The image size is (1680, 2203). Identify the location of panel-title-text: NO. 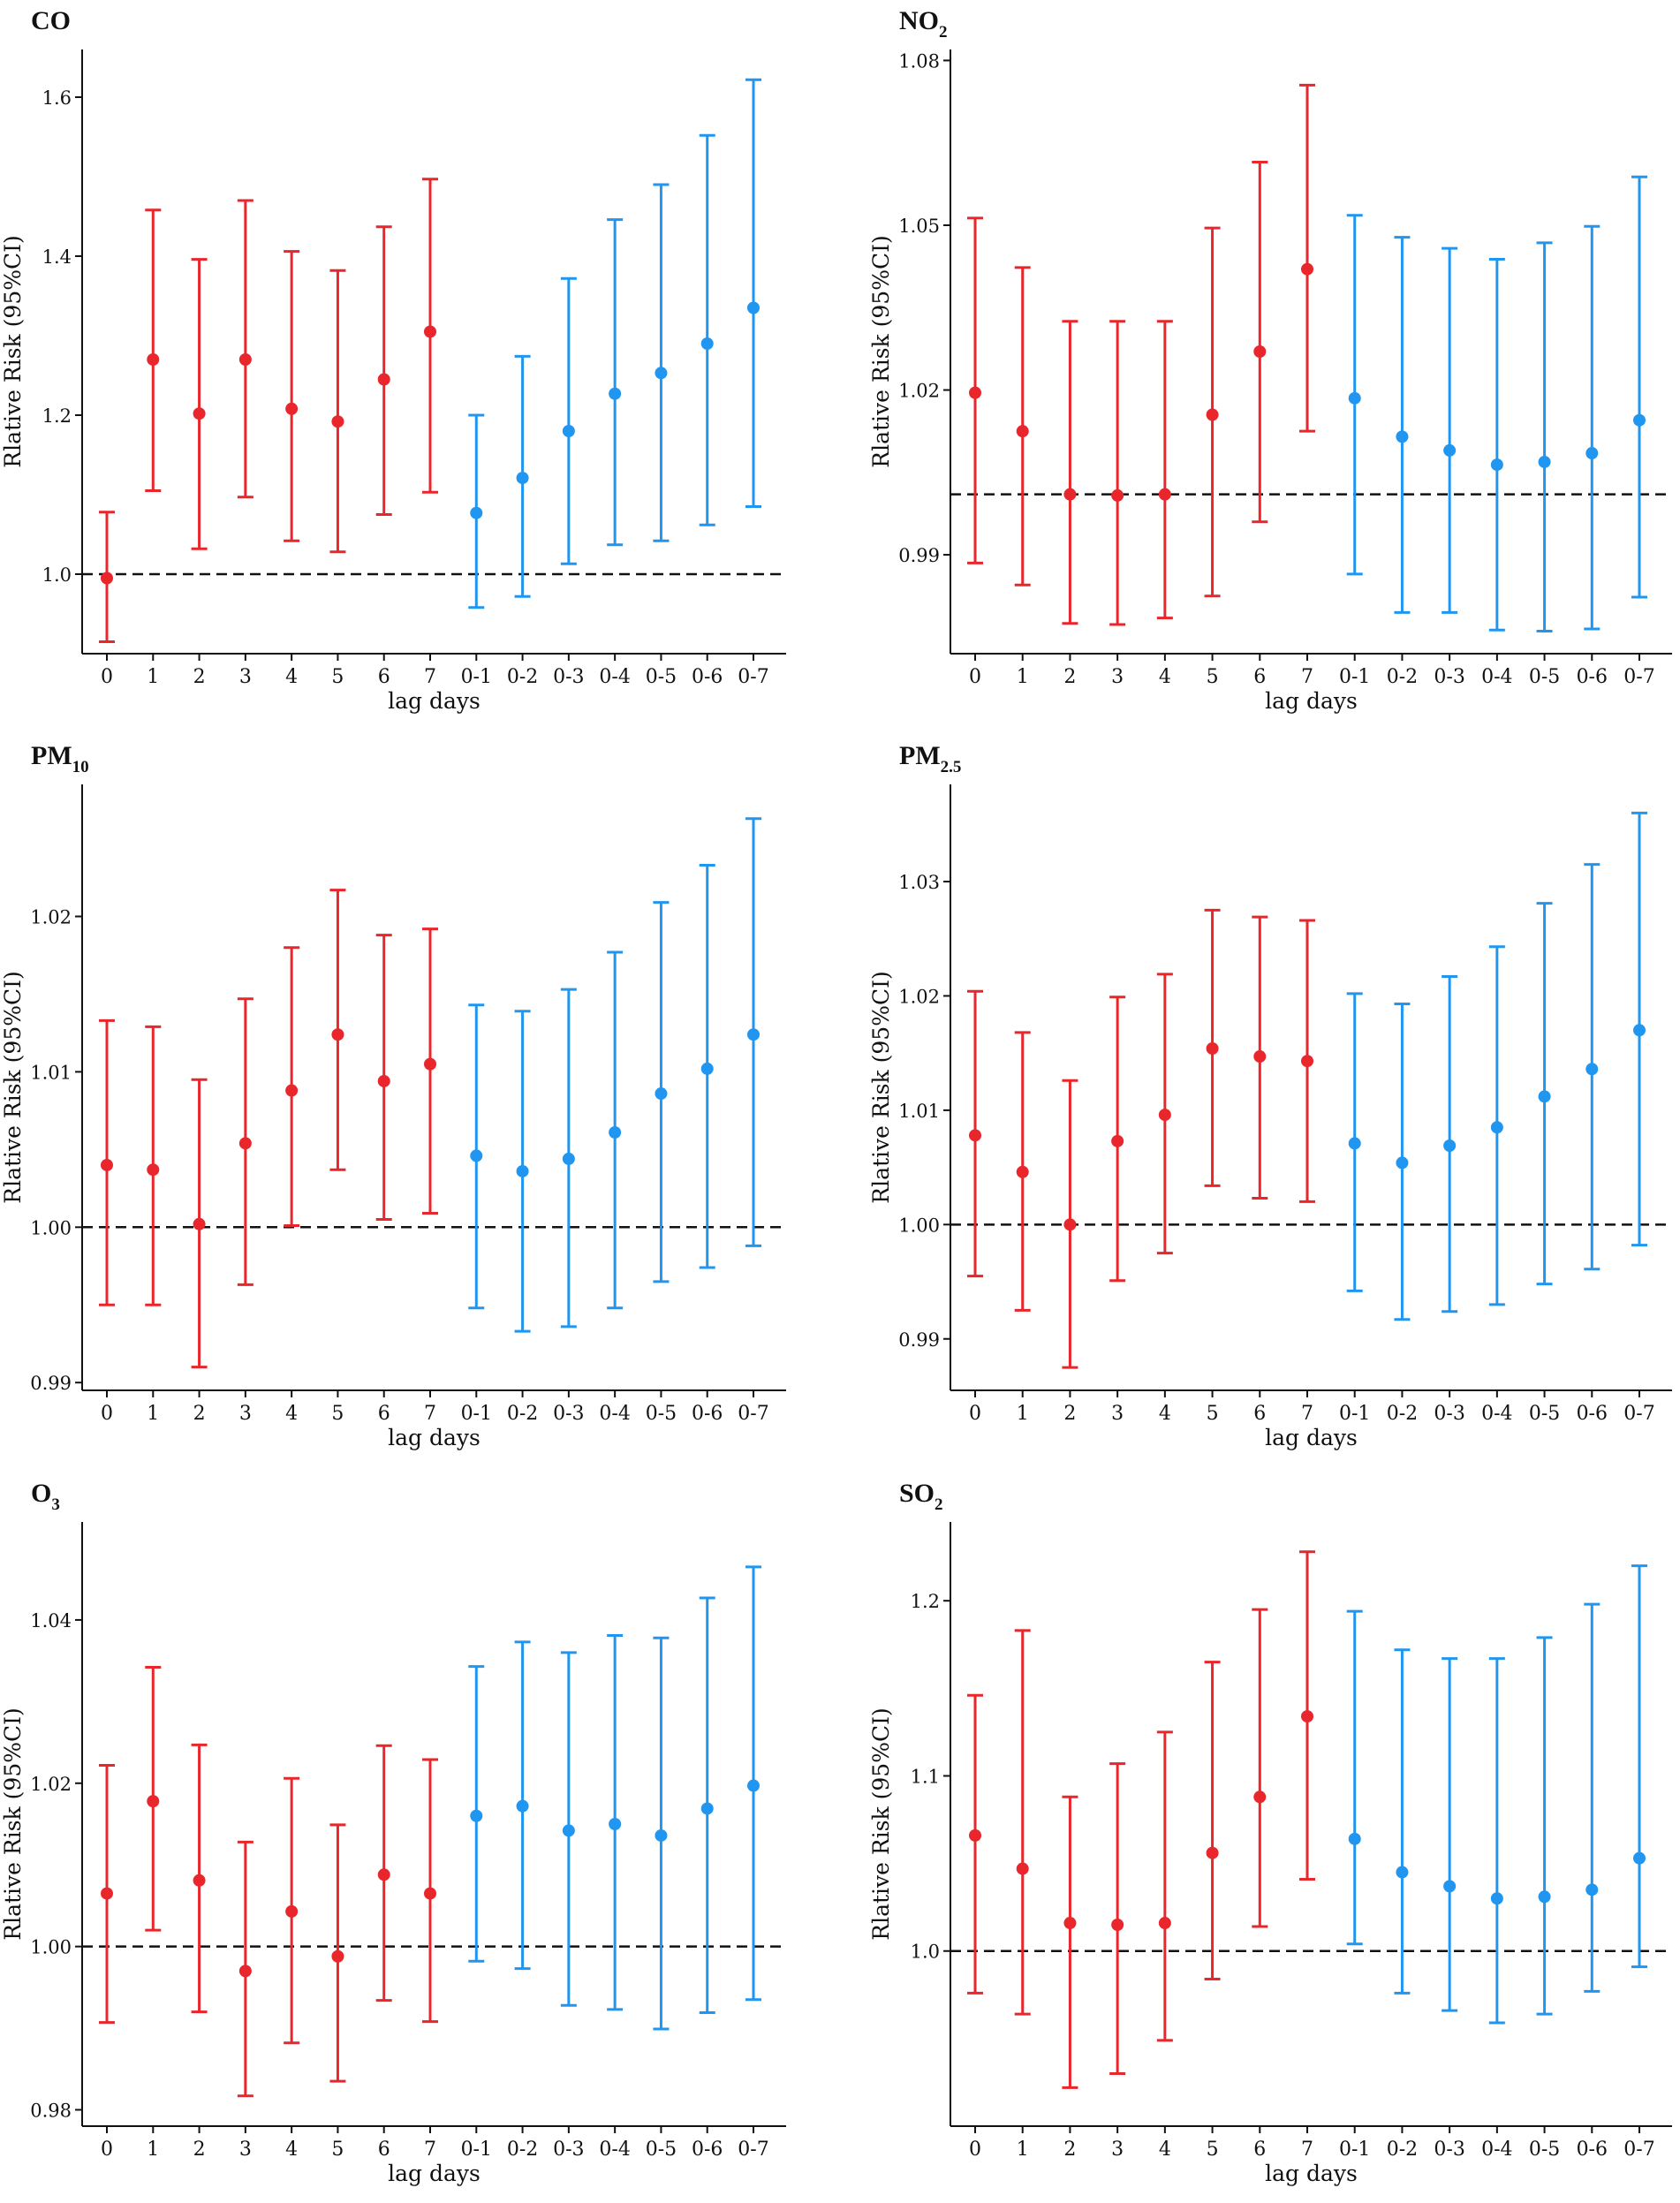
(919, 21).